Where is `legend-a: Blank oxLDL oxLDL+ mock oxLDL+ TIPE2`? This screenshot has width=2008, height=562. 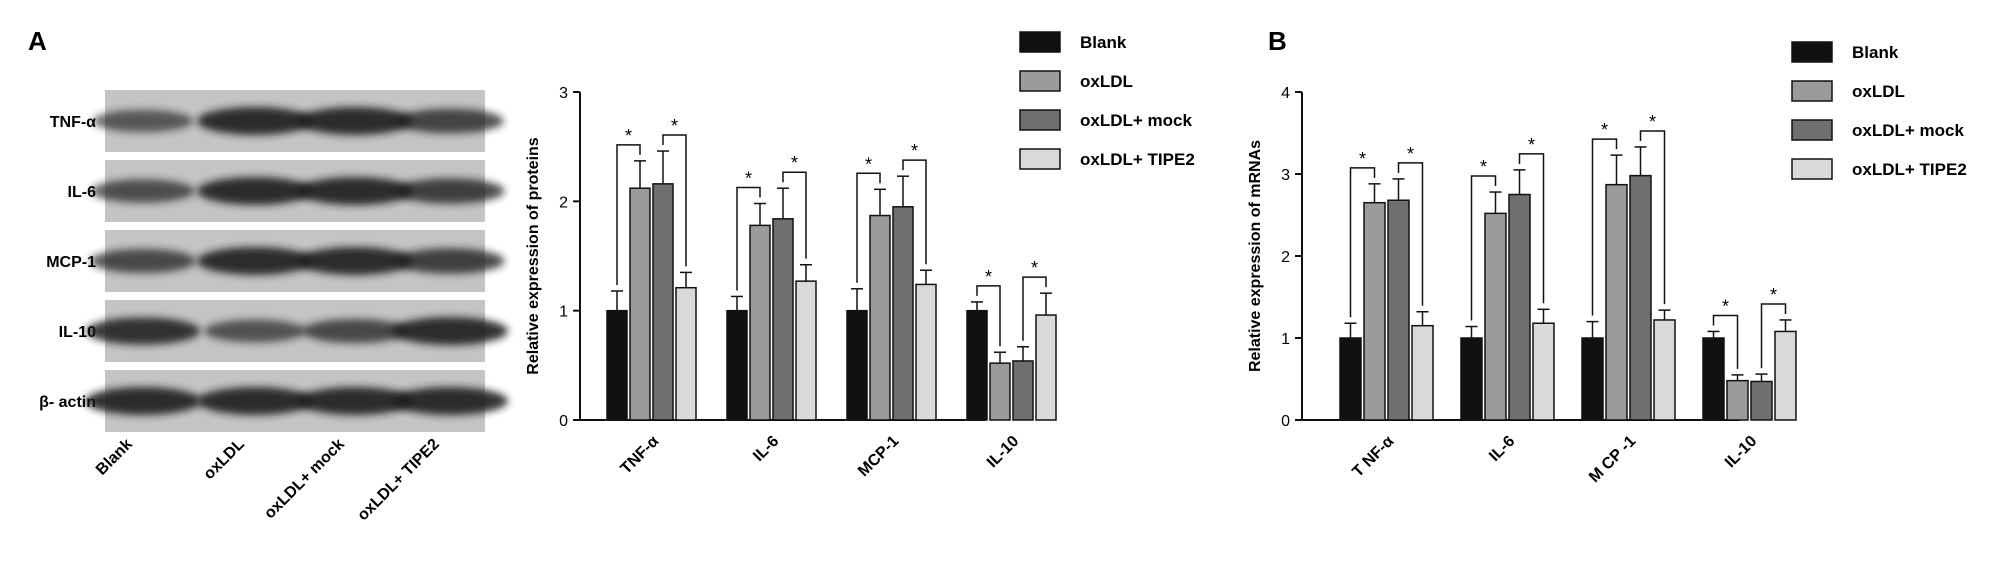
legend-a: Blank oxLDL oxLDL+ mock oxLDL+ TIPE2 is located at coordinates (1107, 100).